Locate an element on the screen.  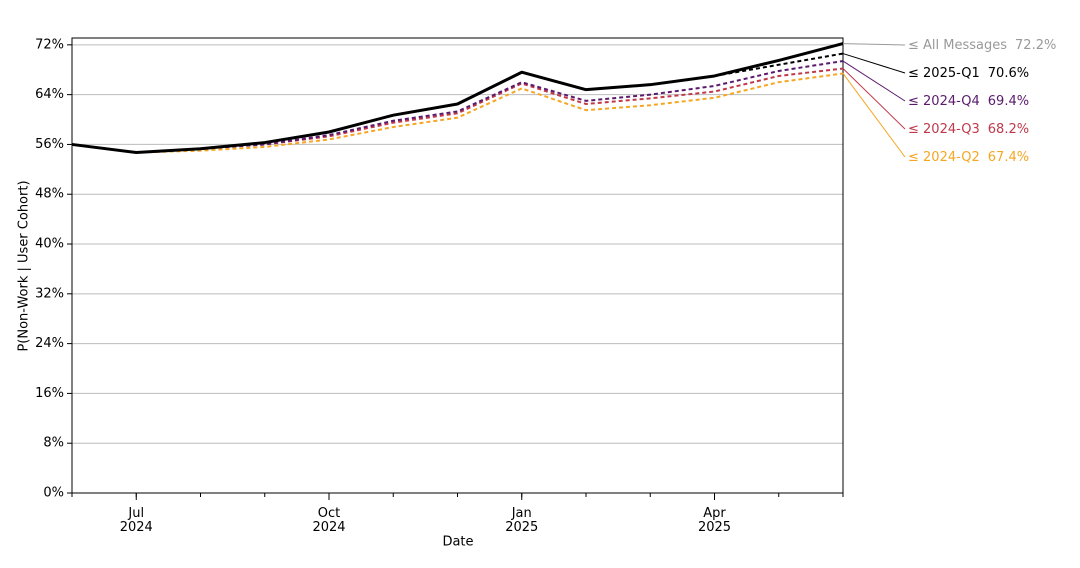
x-tick-label: Jul 2024 is located at coordinates (136, 520).